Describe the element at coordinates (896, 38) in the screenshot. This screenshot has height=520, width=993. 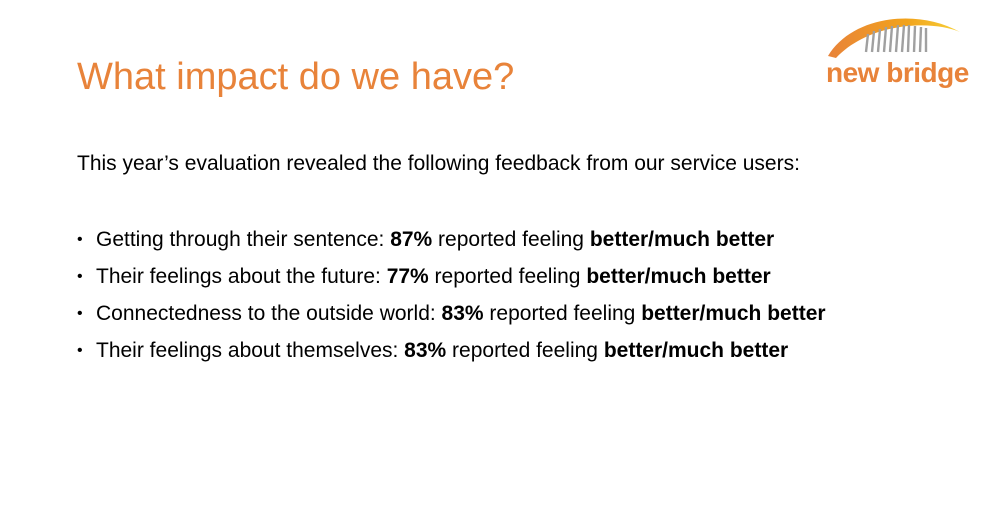
I see `bridge-stripes` at that location.